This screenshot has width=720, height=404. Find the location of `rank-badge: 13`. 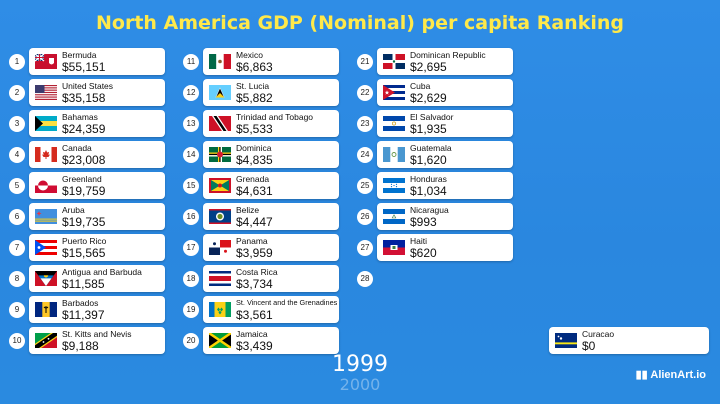

rank-badge: 13 is located at coordinates (191, 124).